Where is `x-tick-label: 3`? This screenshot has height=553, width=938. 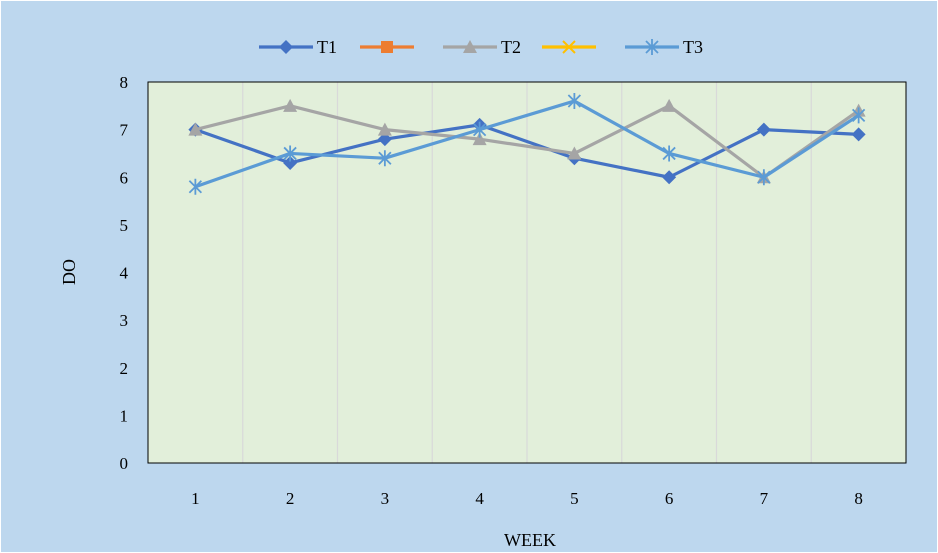
x-tick-label: 3 is located at coordinates (385, 498).